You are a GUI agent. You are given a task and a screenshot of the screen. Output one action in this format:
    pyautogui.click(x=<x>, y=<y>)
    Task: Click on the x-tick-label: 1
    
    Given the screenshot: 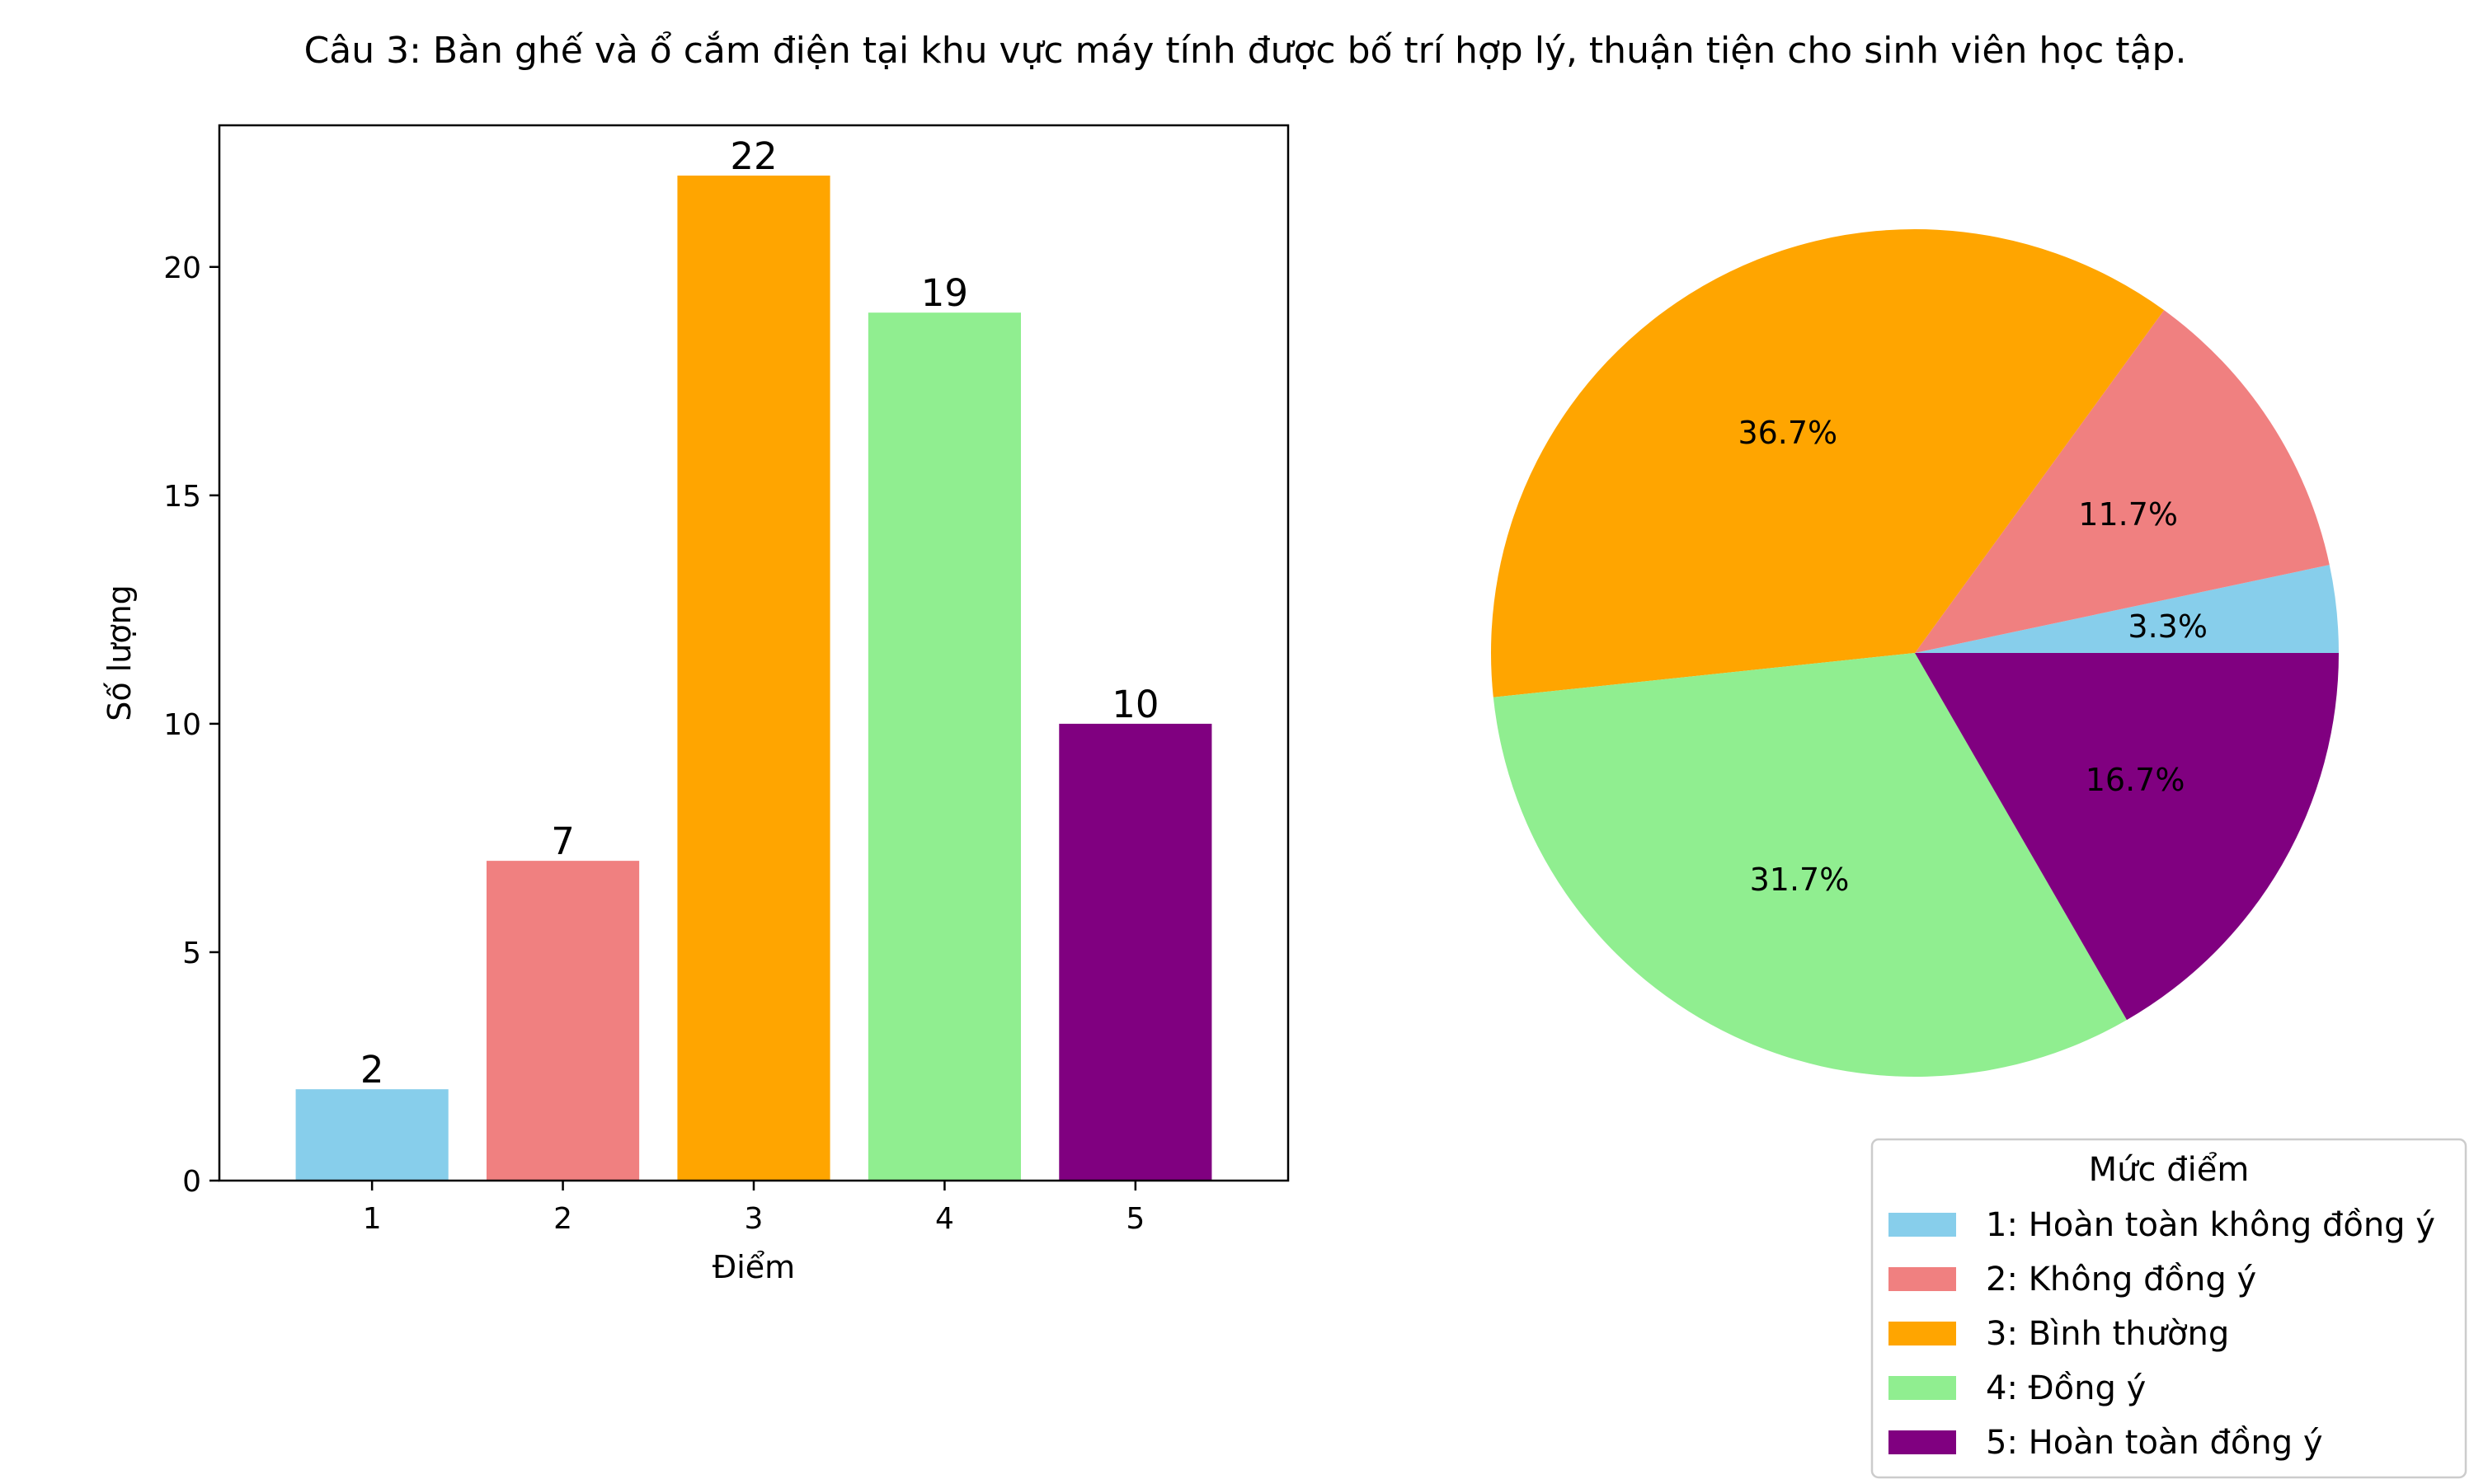 What is the action you would take?
    pyautogui.click(x=372, y=1219)
    